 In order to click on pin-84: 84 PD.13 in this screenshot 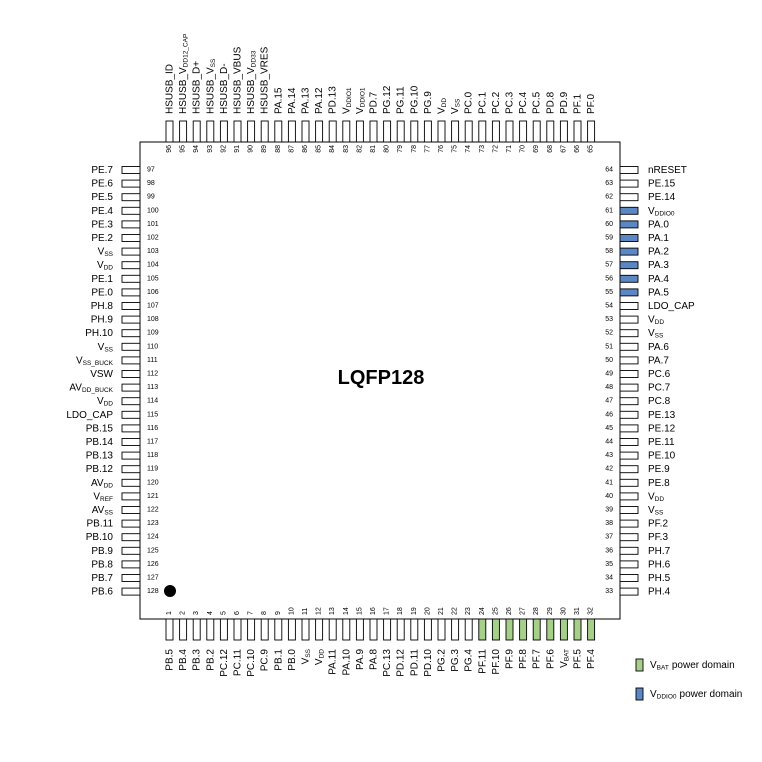, I will do `click(332, 119)`.